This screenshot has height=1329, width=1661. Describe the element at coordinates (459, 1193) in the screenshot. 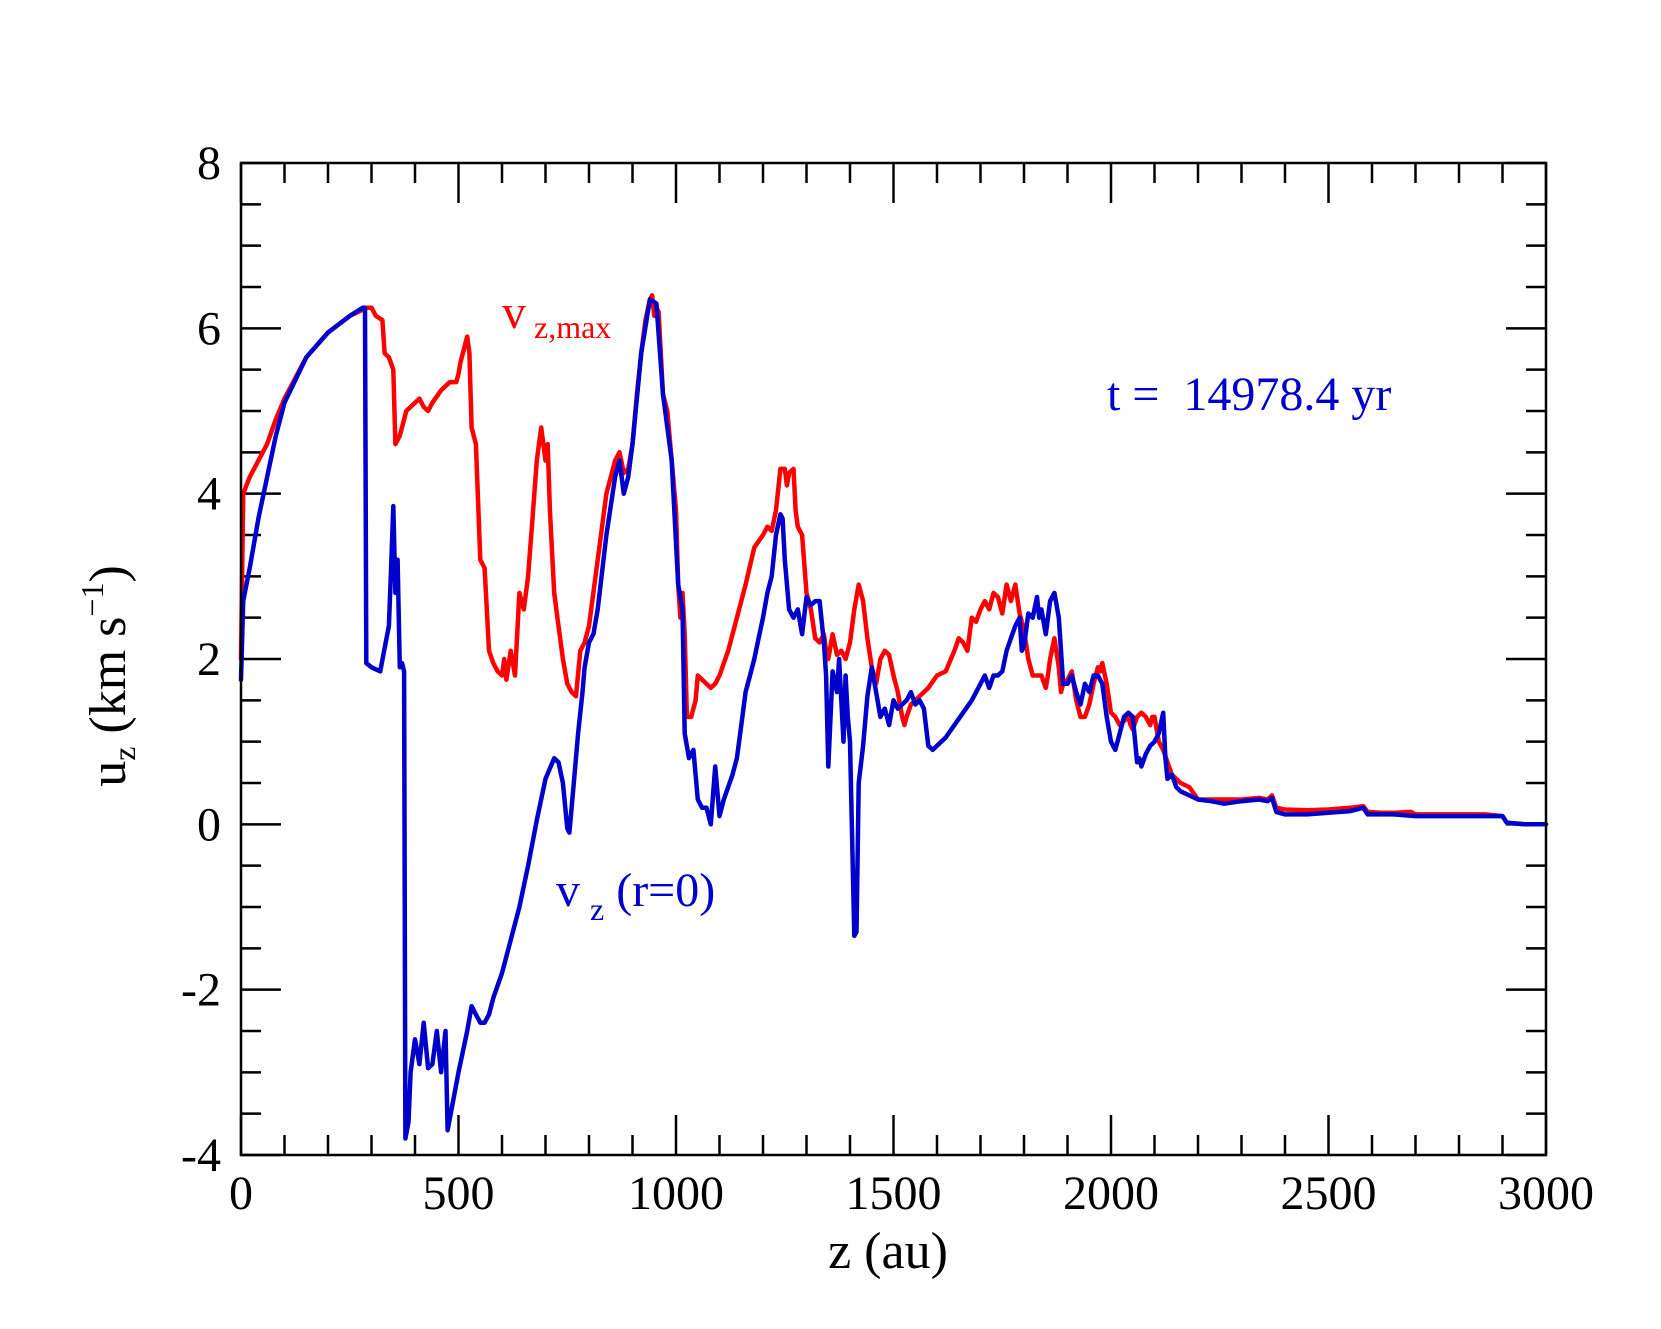

I see `x-tick-label: 500` at that location.